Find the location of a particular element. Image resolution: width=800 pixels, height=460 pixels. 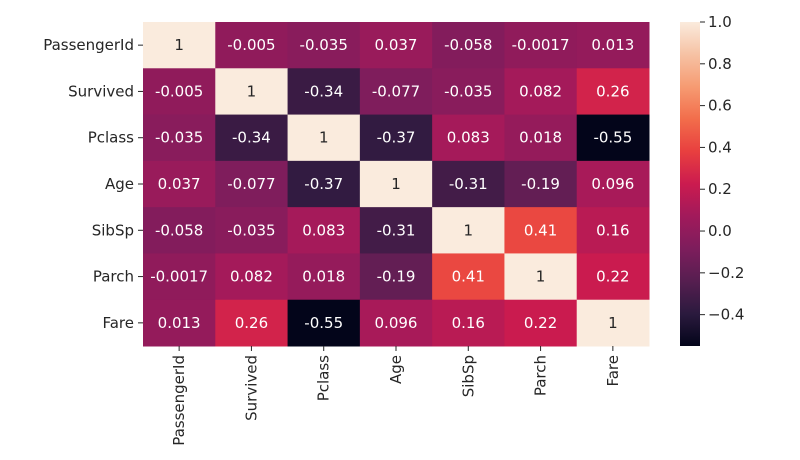

colorbar-tick-label: −0.4 is located at coordinates (726, 315).